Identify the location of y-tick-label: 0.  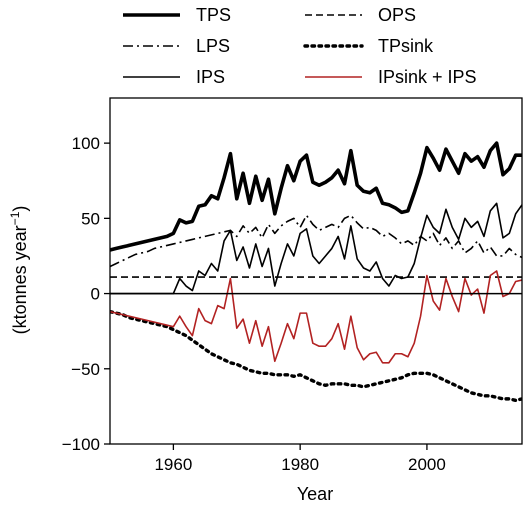
(95, 294).